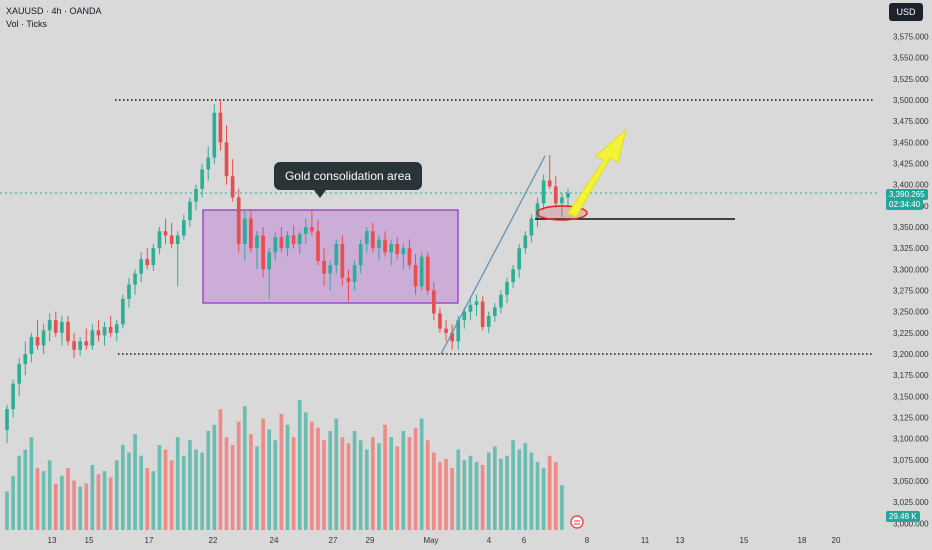  What do you see at coordinates (348, 180) in the screenshot?
I see `annotation-callout: Gold consolidation area` at bounding box center [348, 180].